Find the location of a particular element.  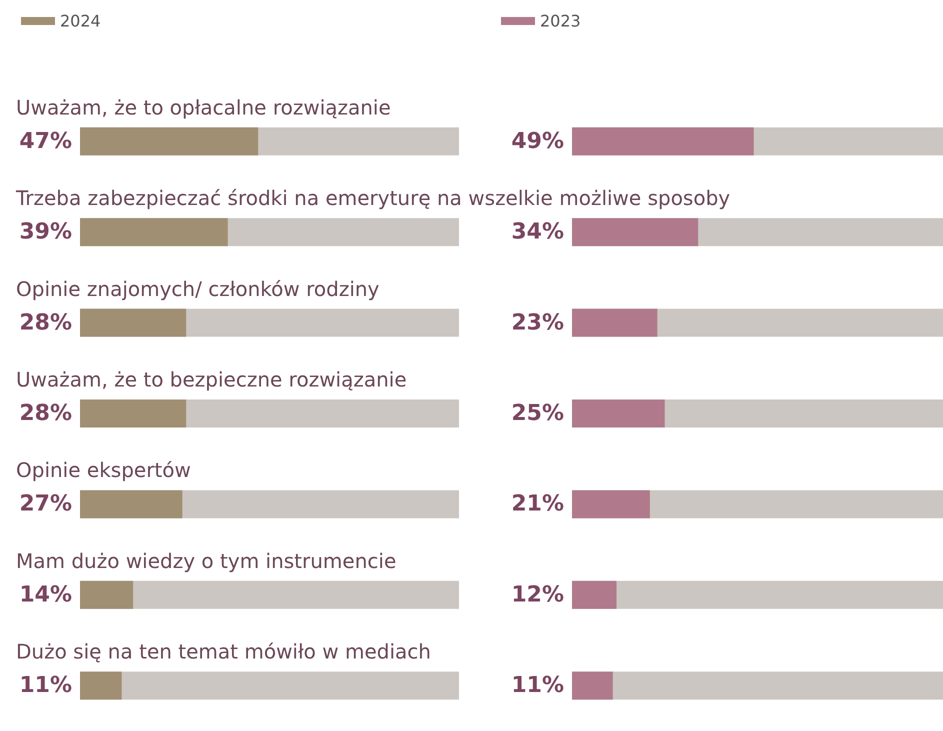

data-label: 21% is located at coordinates (537, 504).